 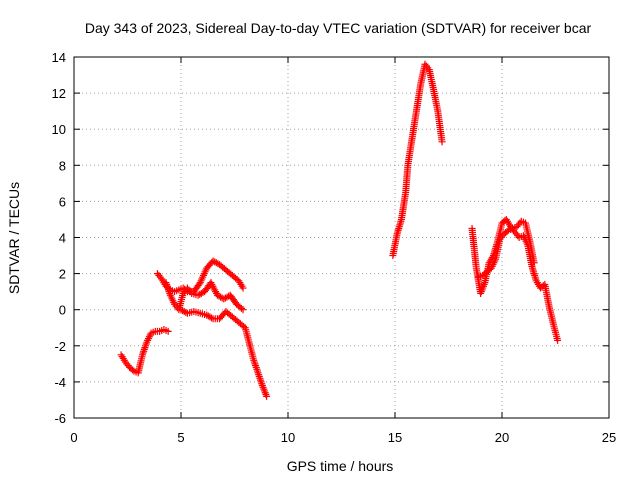 What do you see at coordinates (62, 165) in the screenshot?
I see `y-tick-label: 8` at bounding box center [62, 165].